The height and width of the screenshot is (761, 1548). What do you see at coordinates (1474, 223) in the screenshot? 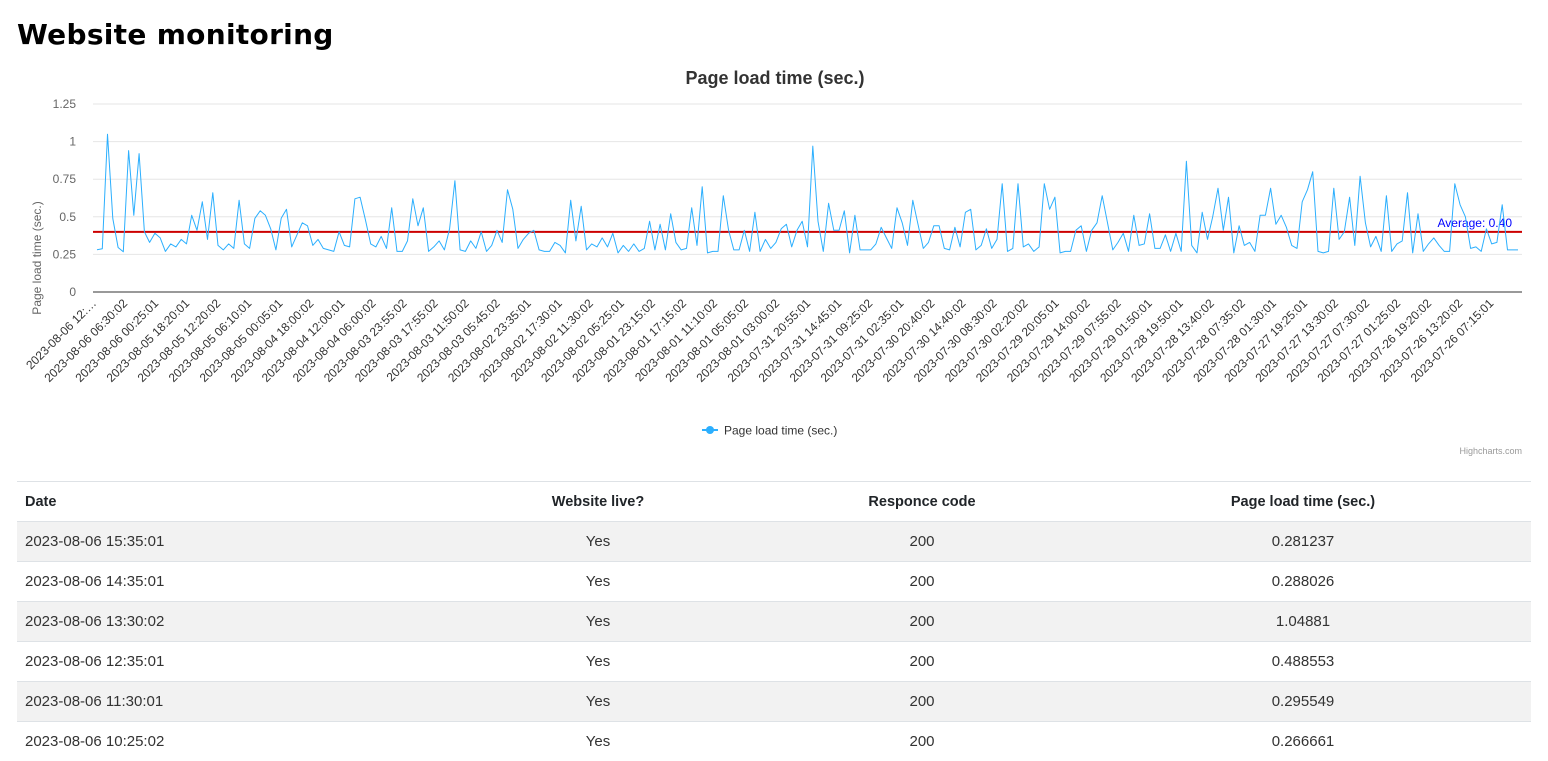
I see `average-label: Average: 0.40` at bounding box center [1474, 223].